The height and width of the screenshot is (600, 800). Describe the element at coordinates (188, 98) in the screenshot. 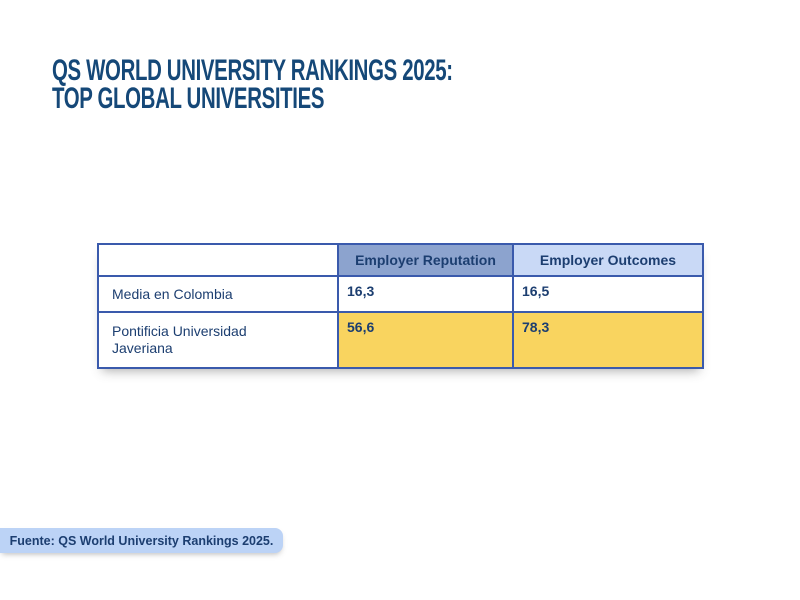

I see `page-title-line-2: TOP GLOBAL UNIVERSITIES` at that location.